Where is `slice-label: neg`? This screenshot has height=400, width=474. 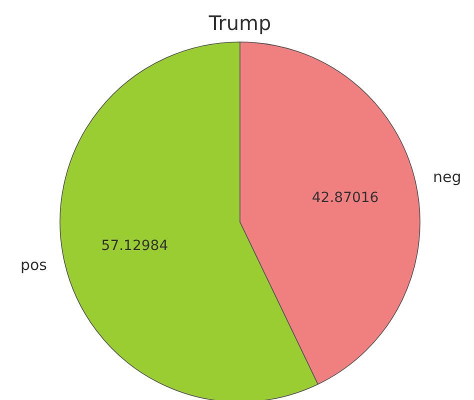
slice-label: neg is located at coordinates (447, 177).